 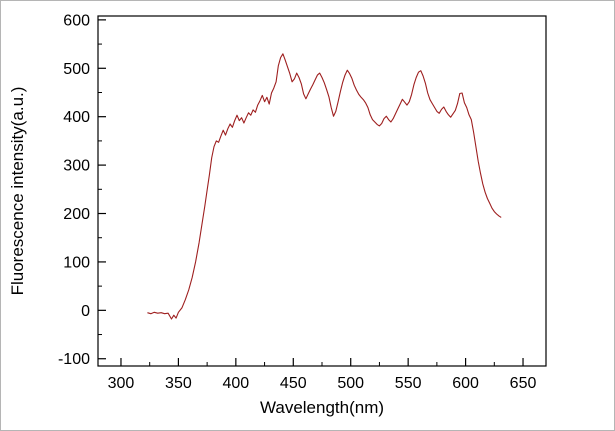 I want to click on x-tick-label: 550, so click(x=408, y=383).